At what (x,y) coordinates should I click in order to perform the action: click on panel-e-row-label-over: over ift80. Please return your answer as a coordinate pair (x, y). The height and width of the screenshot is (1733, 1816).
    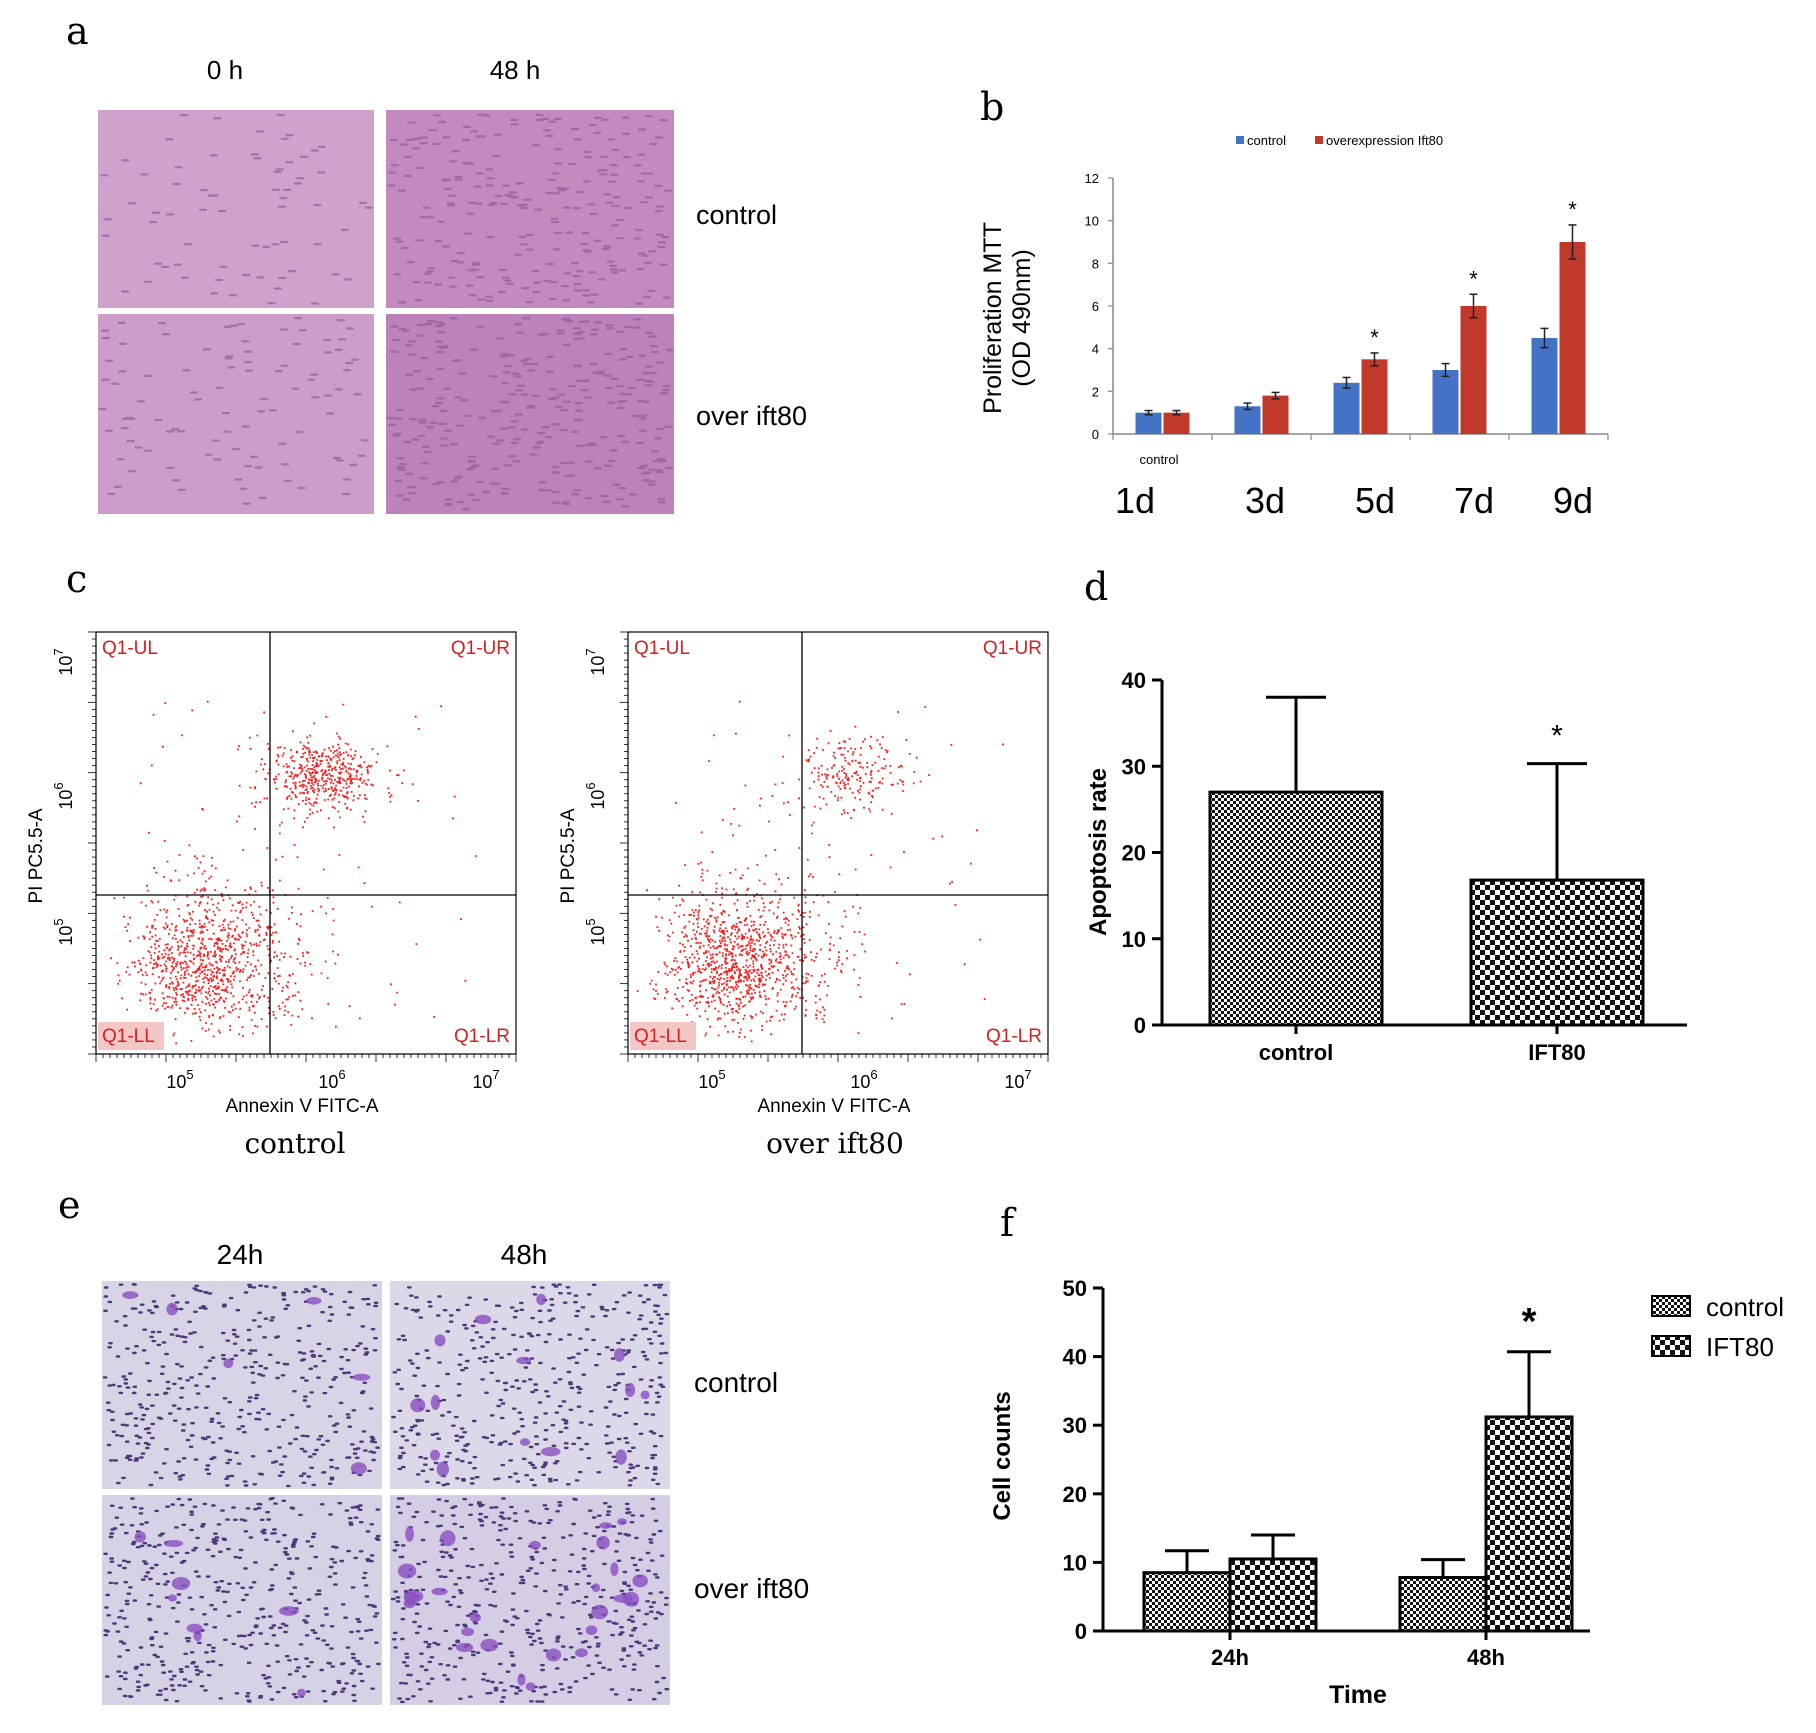
    Looking at the image, I should click on (751, 1588).